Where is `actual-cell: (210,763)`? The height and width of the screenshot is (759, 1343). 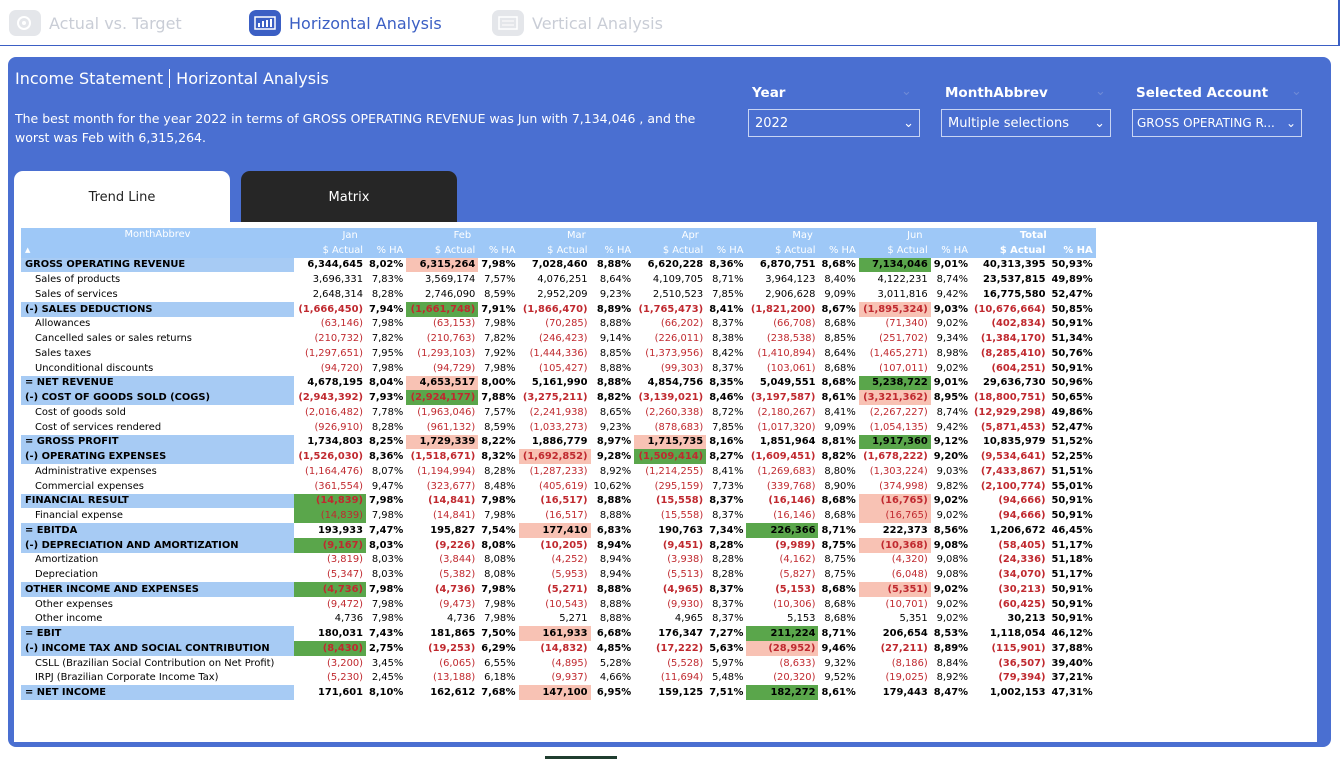
actual-cell: (210,763) is located at coordinates (451, 339).